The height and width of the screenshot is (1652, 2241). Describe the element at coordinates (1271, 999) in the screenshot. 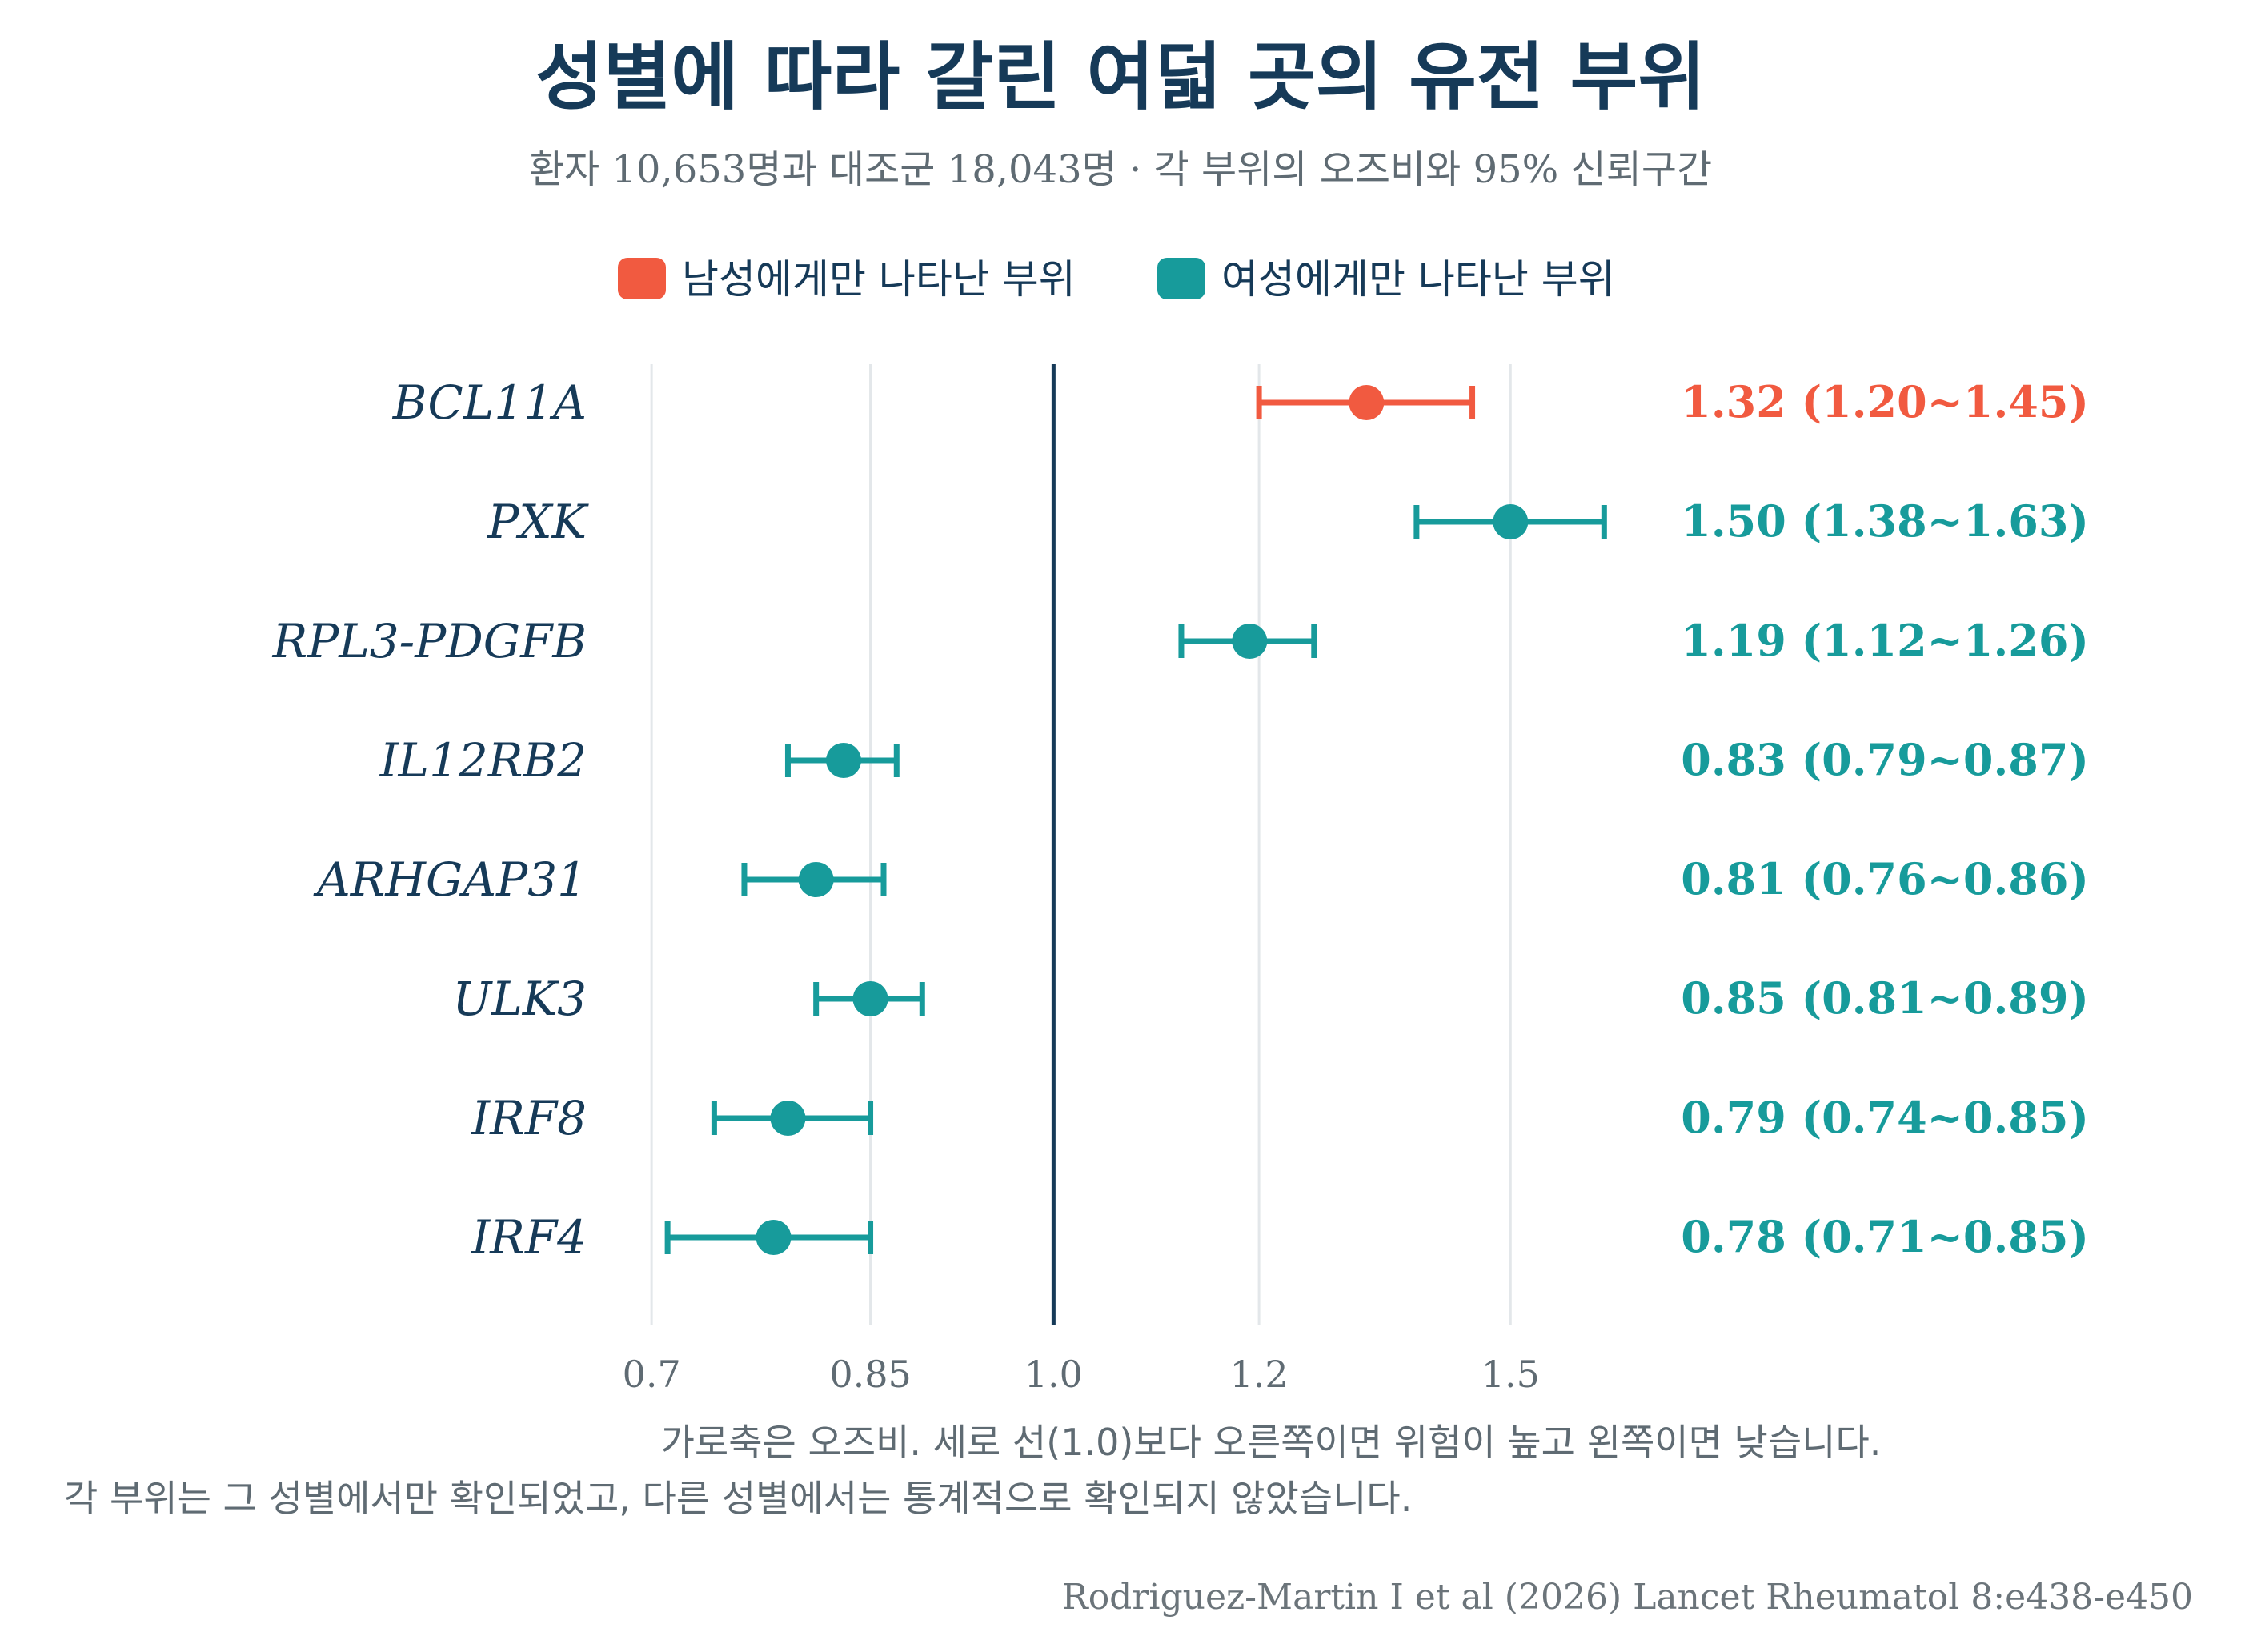

I see `forest-row: ULK3 0.85 (0.81~0.89)` at that location.